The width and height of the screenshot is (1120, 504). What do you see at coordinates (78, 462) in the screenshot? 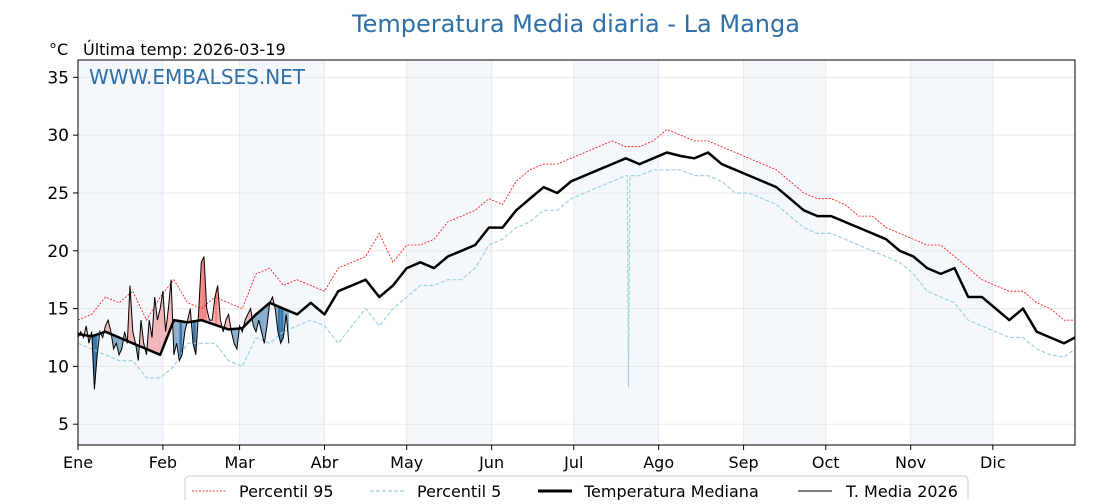
I see `x-tick-label: Ene` at bounding box center [78, 462].